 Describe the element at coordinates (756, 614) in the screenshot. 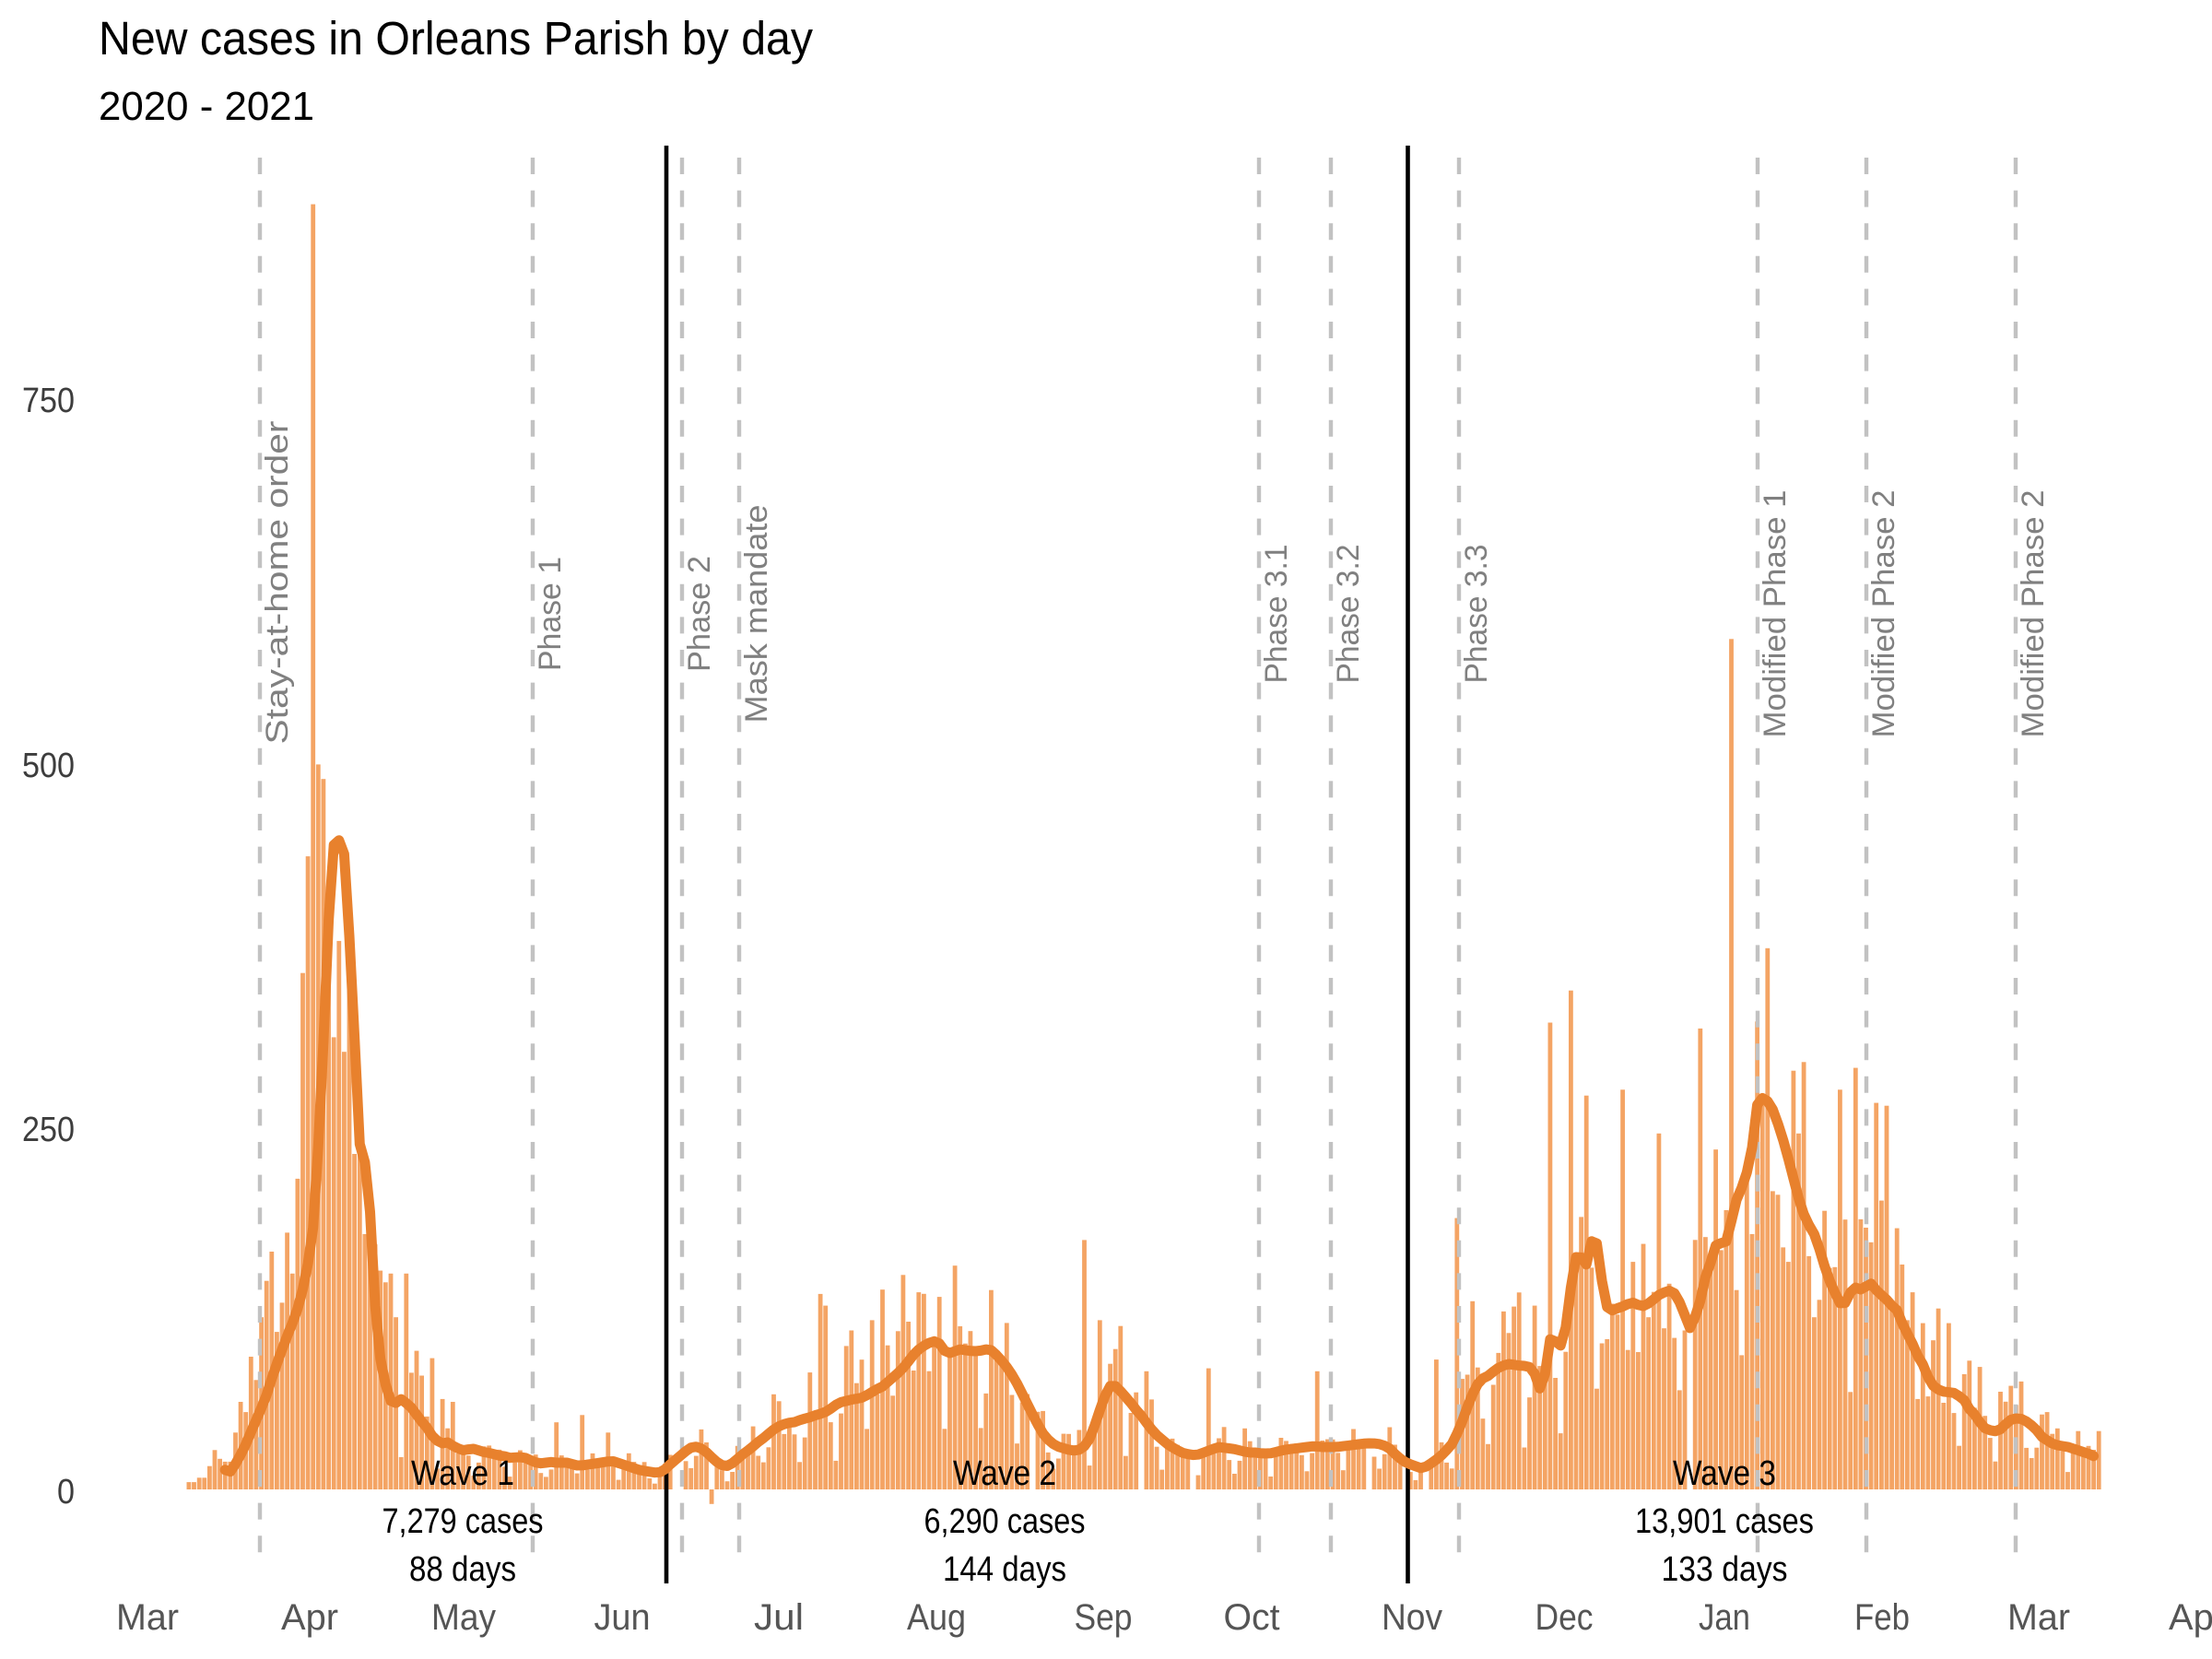

I see `svg-text: Mask mandate` at that location.